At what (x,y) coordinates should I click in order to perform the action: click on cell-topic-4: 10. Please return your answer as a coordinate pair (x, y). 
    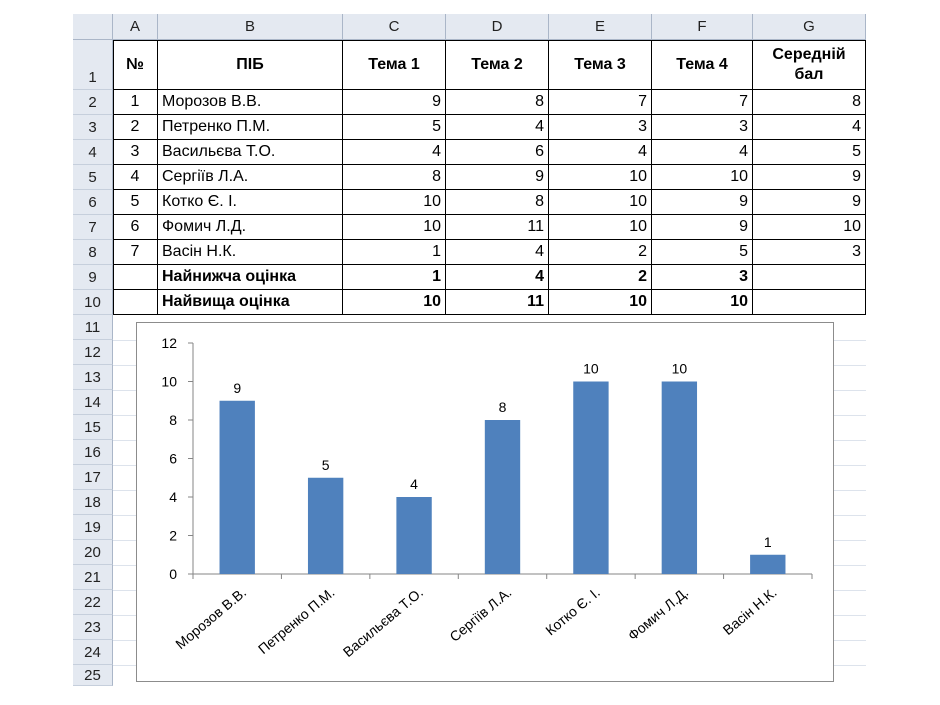
    Looking at the image, I should click on (702, 177).